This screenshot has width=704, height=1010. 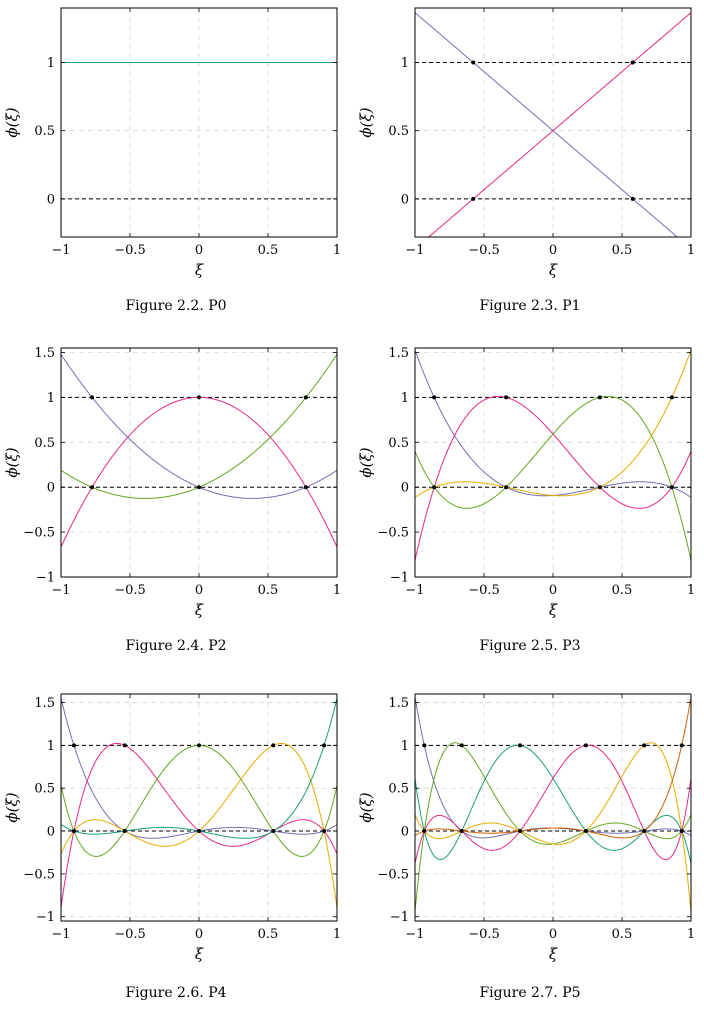 I want to click on chart-2: −1 −0.5 0 0.5 1 0 0.5 1 ξ ϕ(ξ) Figure 2.3. P1, so click(x=526, y=160).